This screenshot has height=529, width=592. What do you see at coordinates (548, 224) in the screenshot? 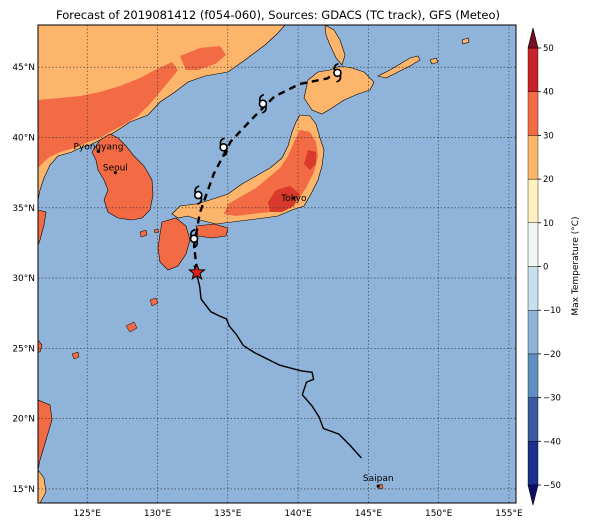
I see `colorbar-tick-label: 10` at bounding box center [548, 224].